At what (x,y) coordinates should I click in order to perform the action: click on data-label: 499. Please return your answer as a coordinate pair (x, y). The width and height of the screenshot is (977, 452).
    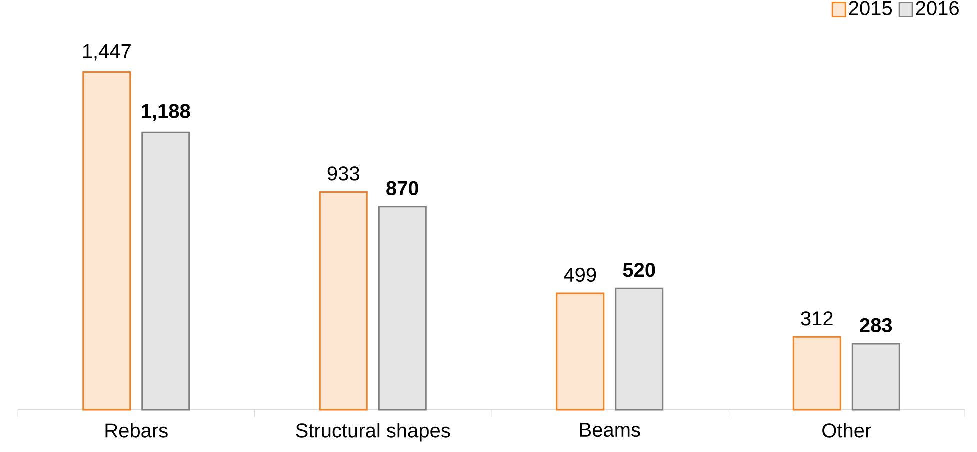
    Looking at the image, I should click on (580, 275).